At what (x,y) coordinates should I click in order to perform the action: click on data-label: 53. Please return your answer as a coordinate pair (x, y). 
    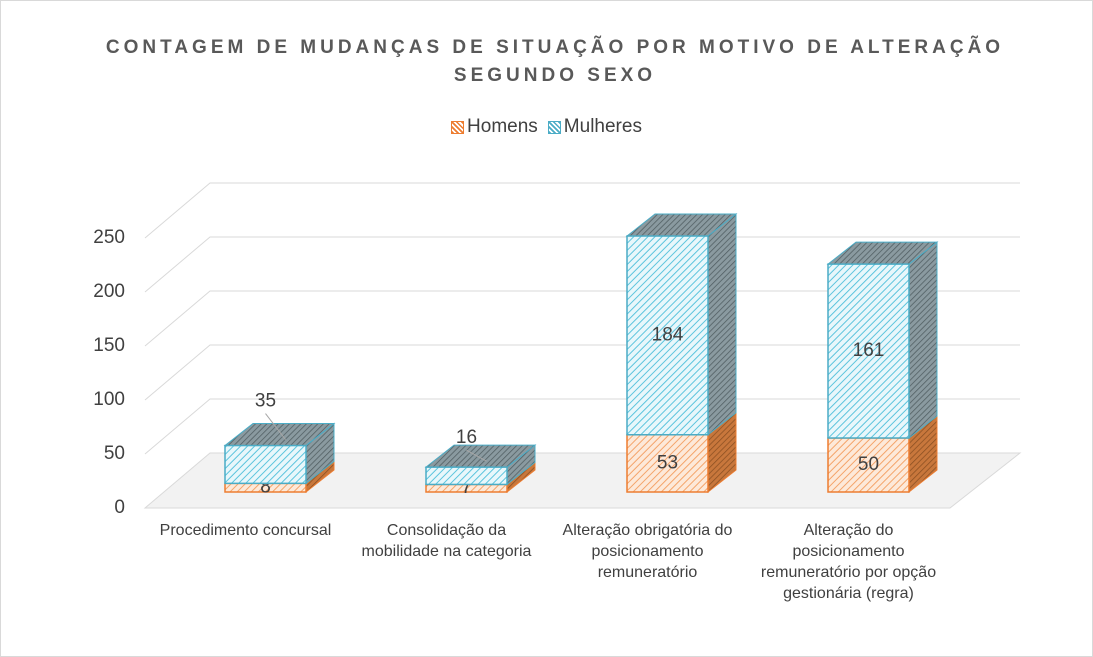
    Looking at the image, I should click on (667, 462).